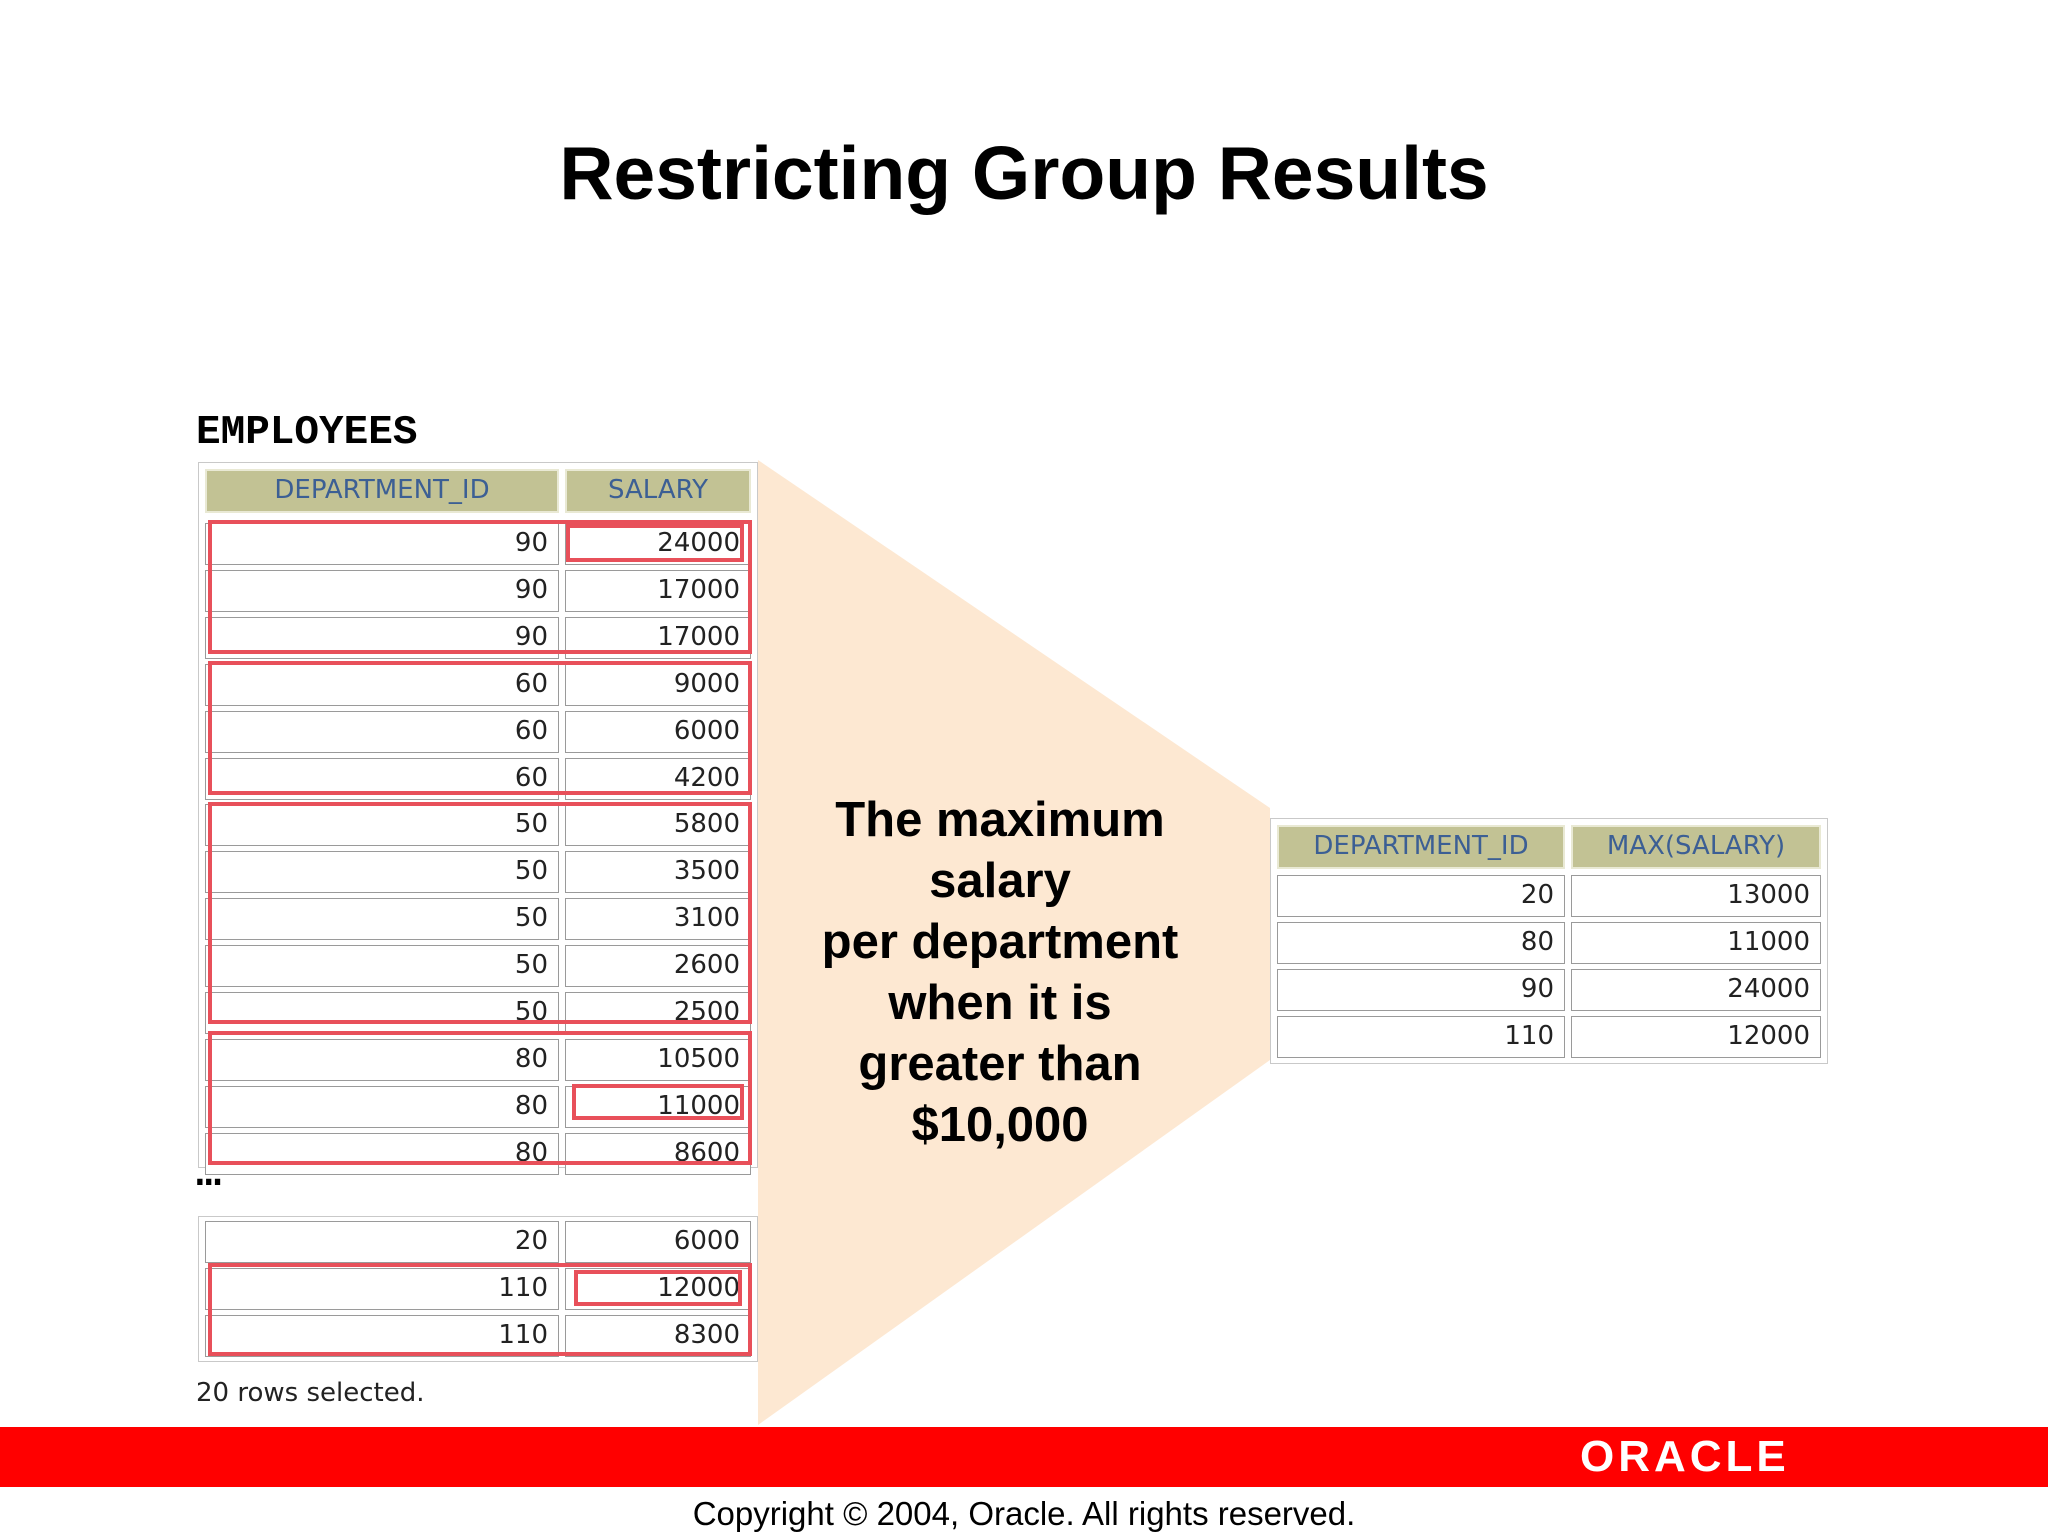 The height and width of the screenshot is (1536, 2048). I want to click on table-cell-salary: 9000, so click(658, 684).